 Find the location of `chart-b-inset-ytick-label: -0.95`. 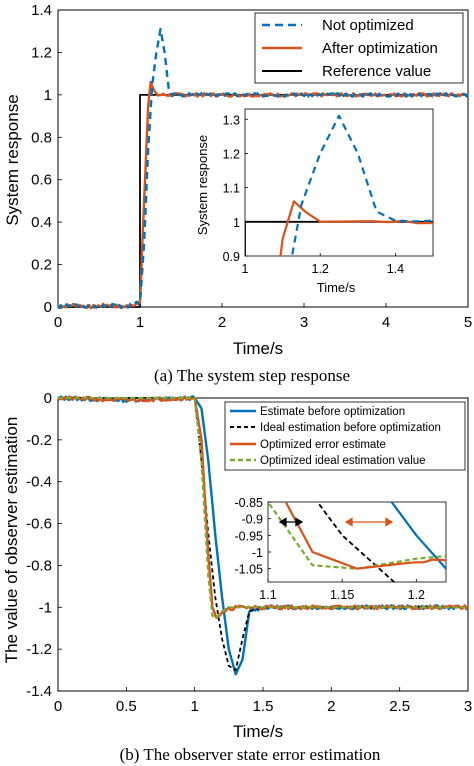

chart-b-inset-ytick-label: -0.95 is located at coordinates (249, 536).